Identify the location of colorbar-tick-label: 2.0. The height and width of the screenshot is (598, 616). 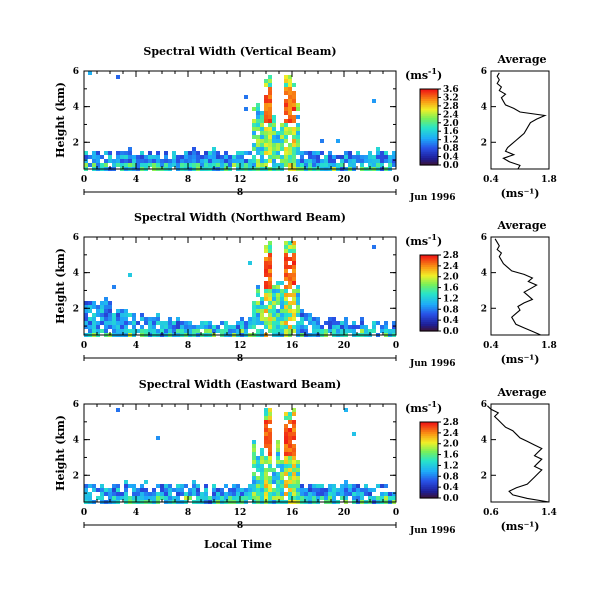
(451, 124).